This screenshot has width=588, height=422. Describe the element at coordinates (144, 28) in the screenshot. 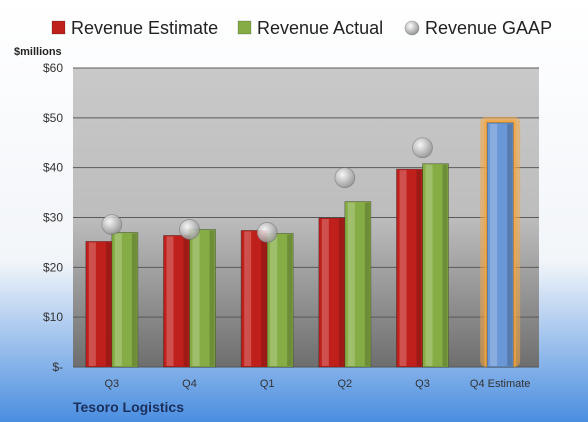

I see `legend-label: Revenue Estimate` at that location.